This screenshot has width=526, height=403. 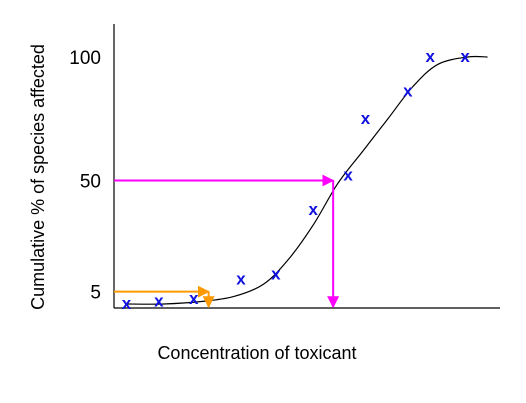 I want to click on y-tick-label-5: 5, so click(x=95, y=293).